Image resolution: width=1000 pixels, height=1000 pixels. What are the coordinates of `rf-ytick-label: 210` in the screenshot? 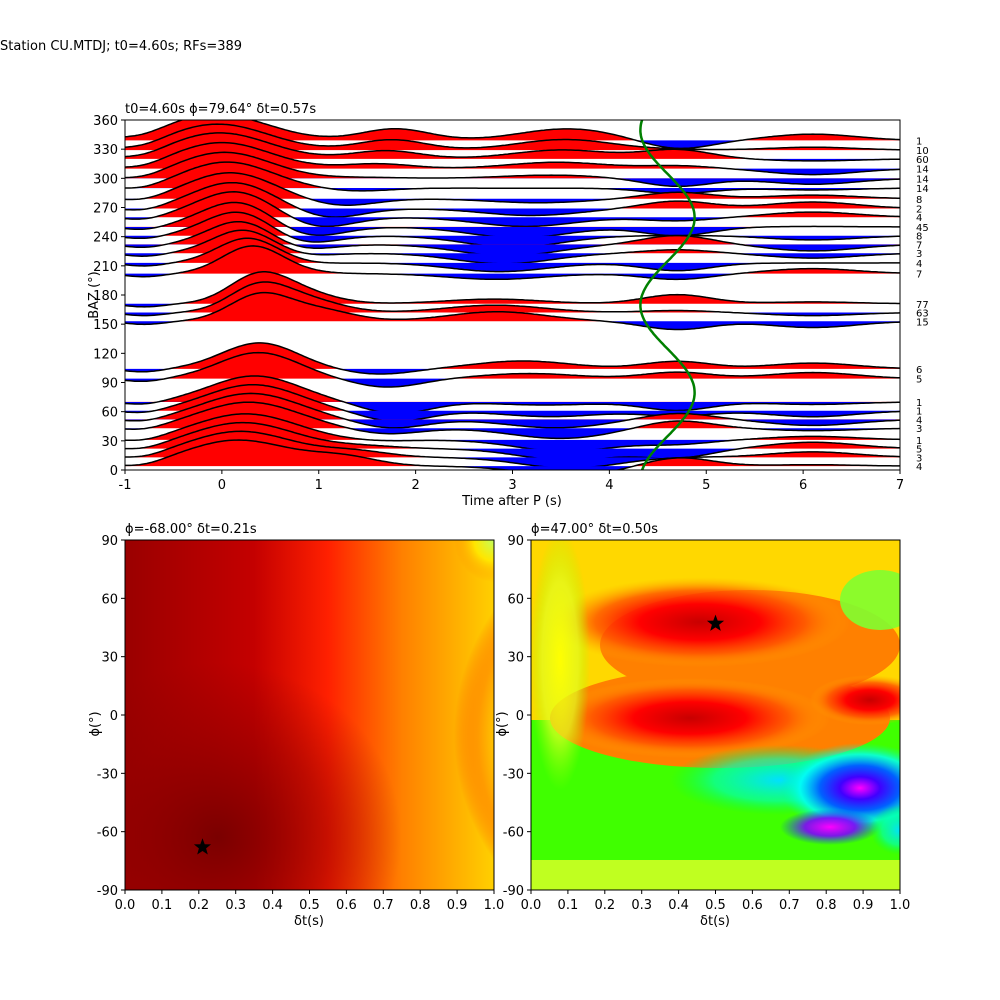 It's located at (105, 267).